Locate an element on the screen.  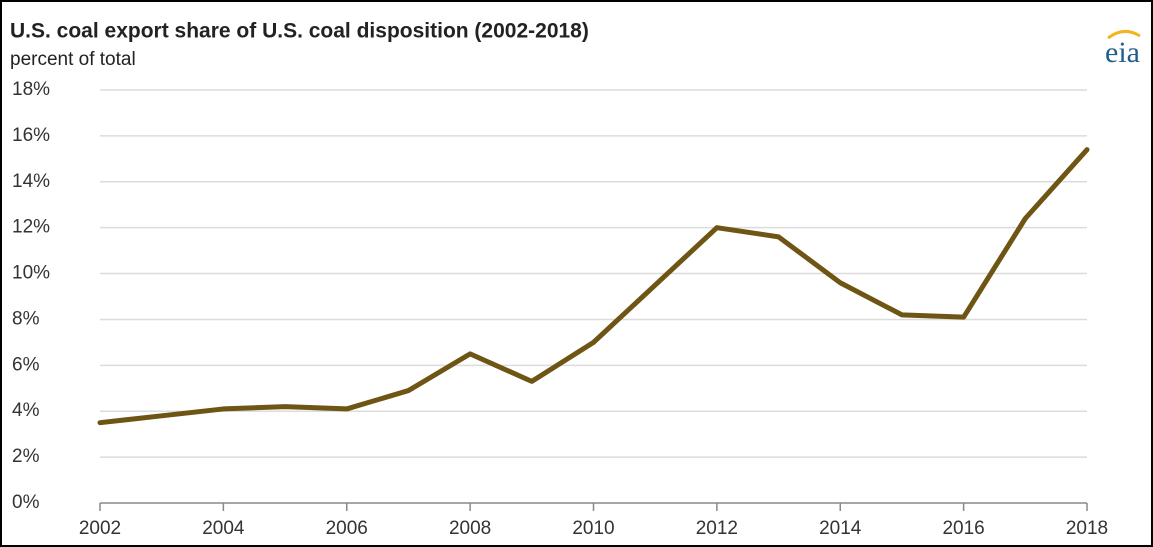
y-tick-label: 18% is located at coordinates (31, 89).